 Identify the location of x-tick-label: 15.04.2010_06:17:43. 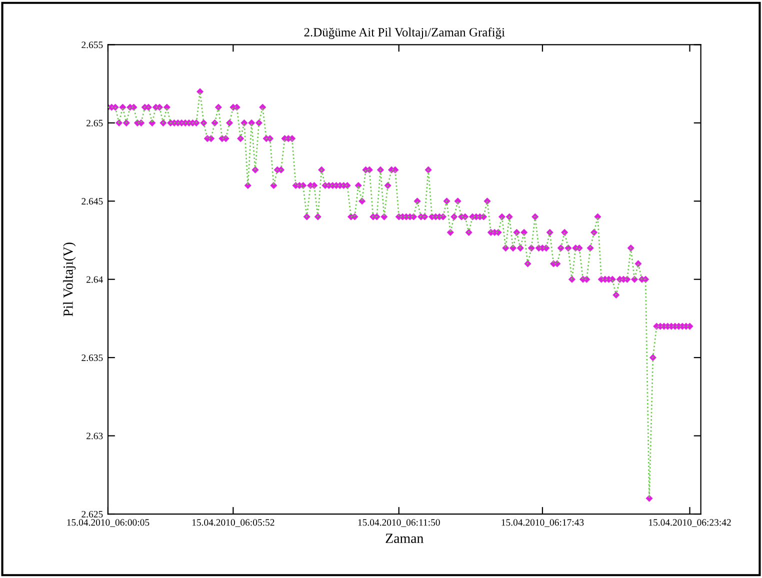
(543, 523).